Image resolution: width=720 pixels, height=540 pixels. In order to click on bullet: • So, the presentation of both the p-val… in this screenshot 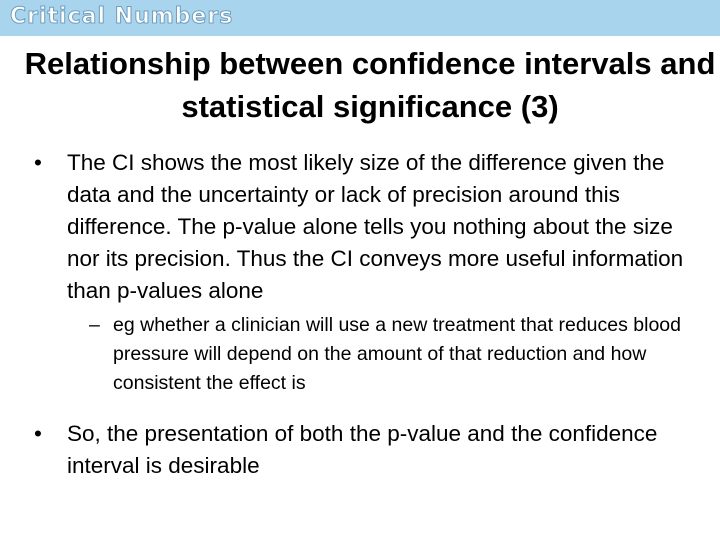, I will do `click(350, 450)`.